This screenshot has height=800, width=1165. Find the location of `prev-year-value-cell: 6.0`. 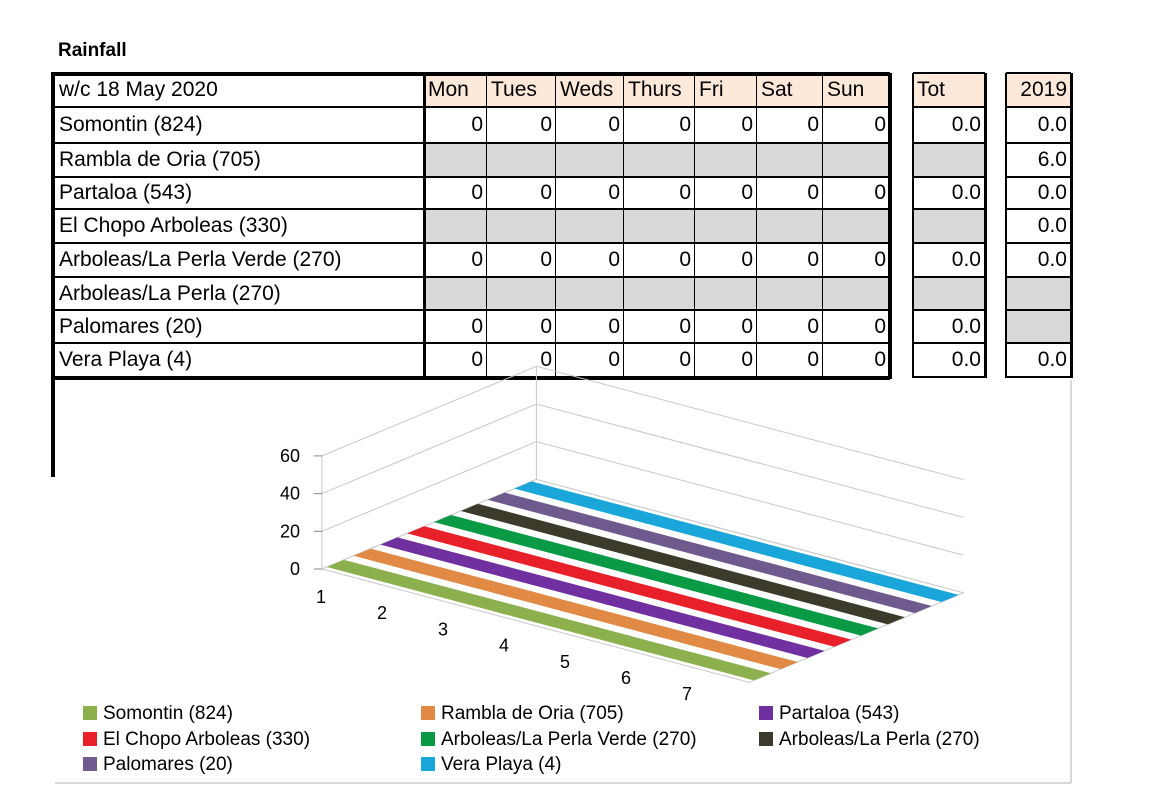

prev-year-value-cell: 6.0 is located at coordinates (1052, 159).